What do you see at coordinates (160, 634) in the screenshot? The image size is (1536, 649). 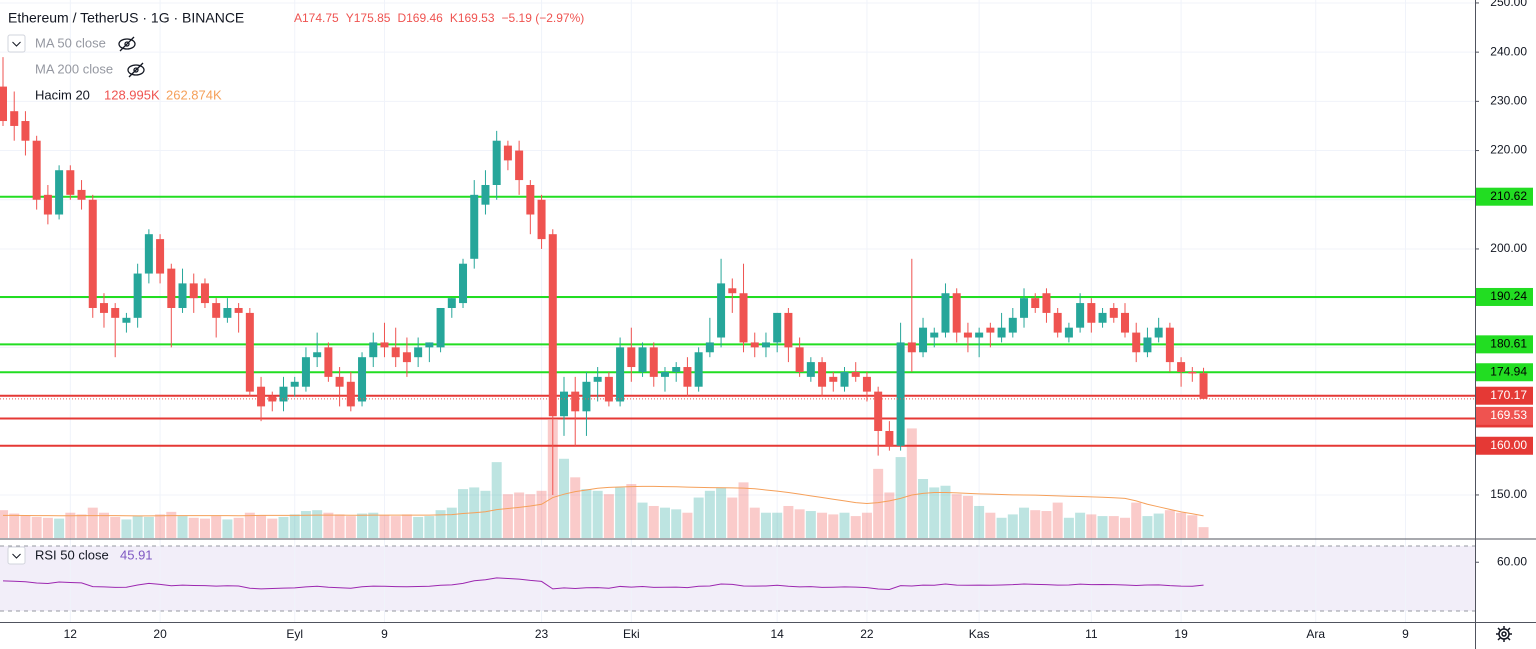 I see `x-tick-label: 20` at bounding box center [160, 634].